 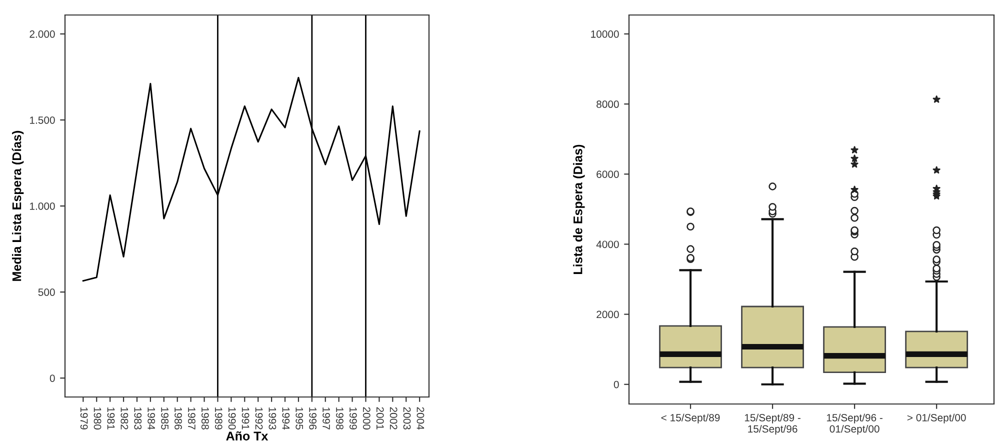 I want to click on x-tick-label: 1987, so click(x=192, y=419).